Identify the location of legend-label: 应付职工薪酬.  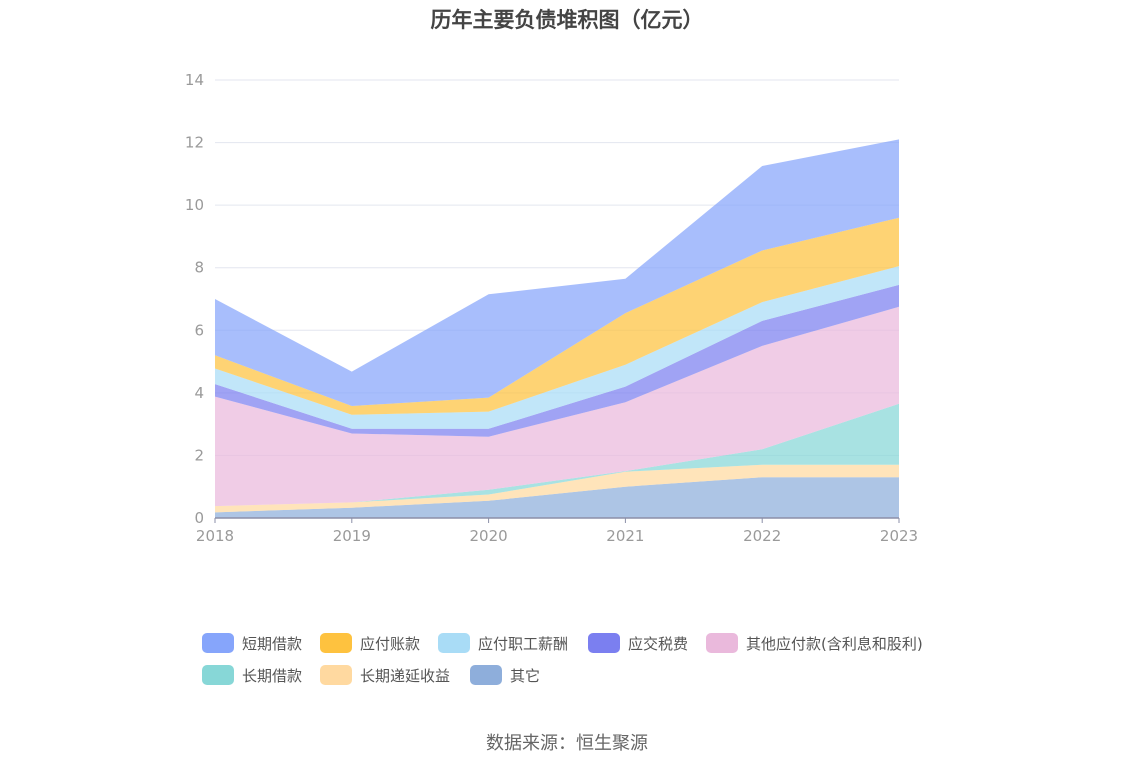
(523, 643).